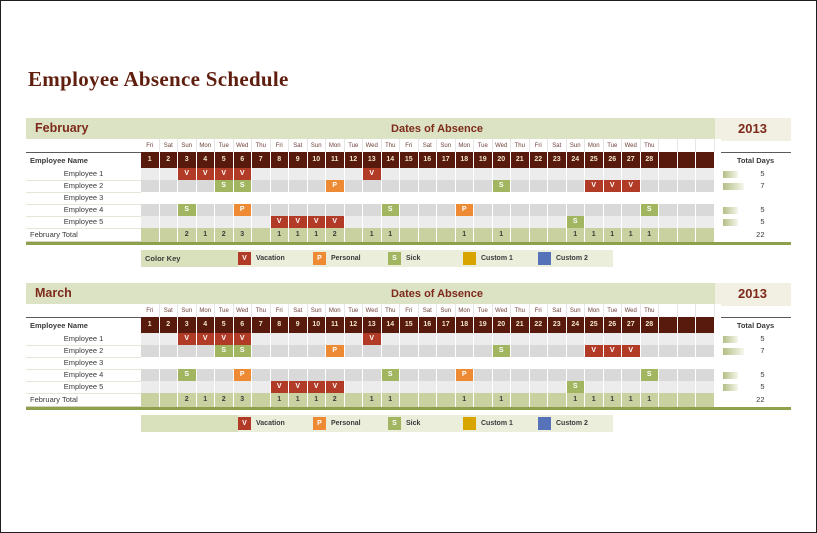  Describe the element at coordinates (705, 310) in the screenshot. I see `day-name-cell` at that location.